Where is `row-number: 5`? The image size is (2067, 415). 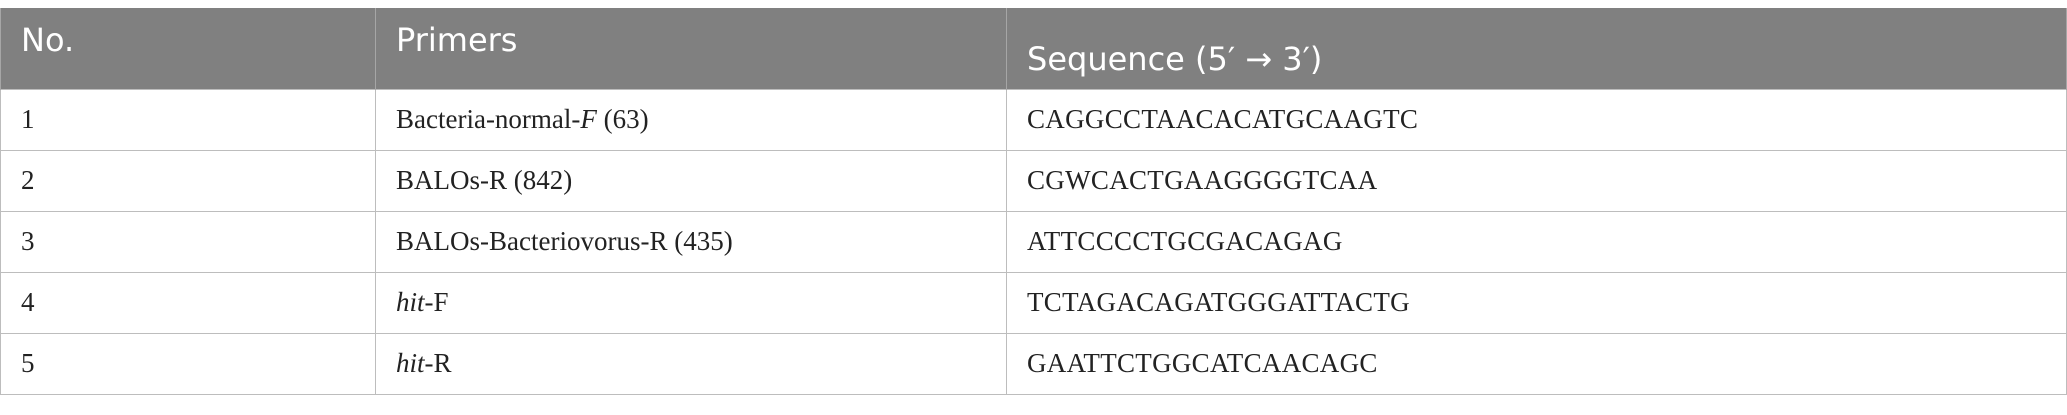 row-number: 5 is located at coordinates (188, 363).